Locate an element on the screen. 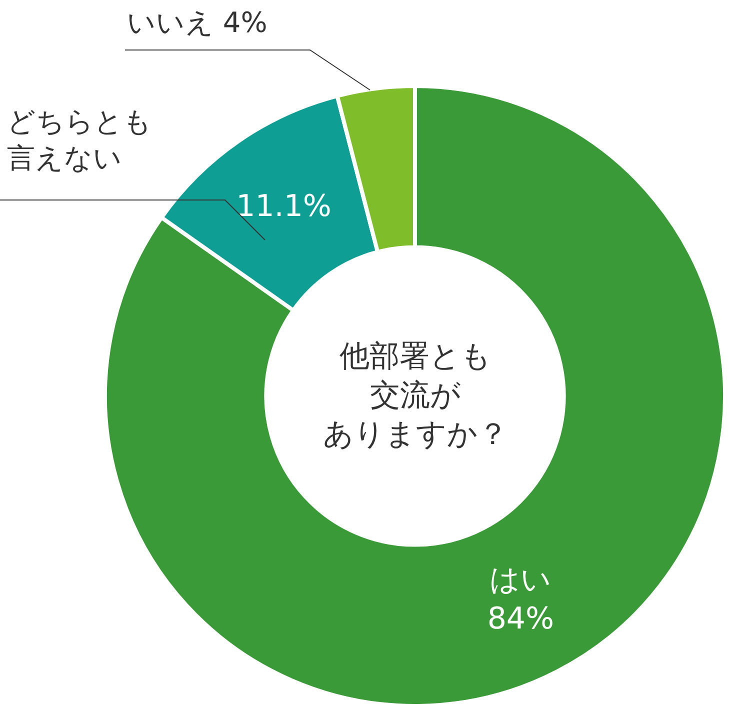 Image resolution: width=733 pixels, height=720 pixels. slice-label: はい is located at coordinates (521, 580).